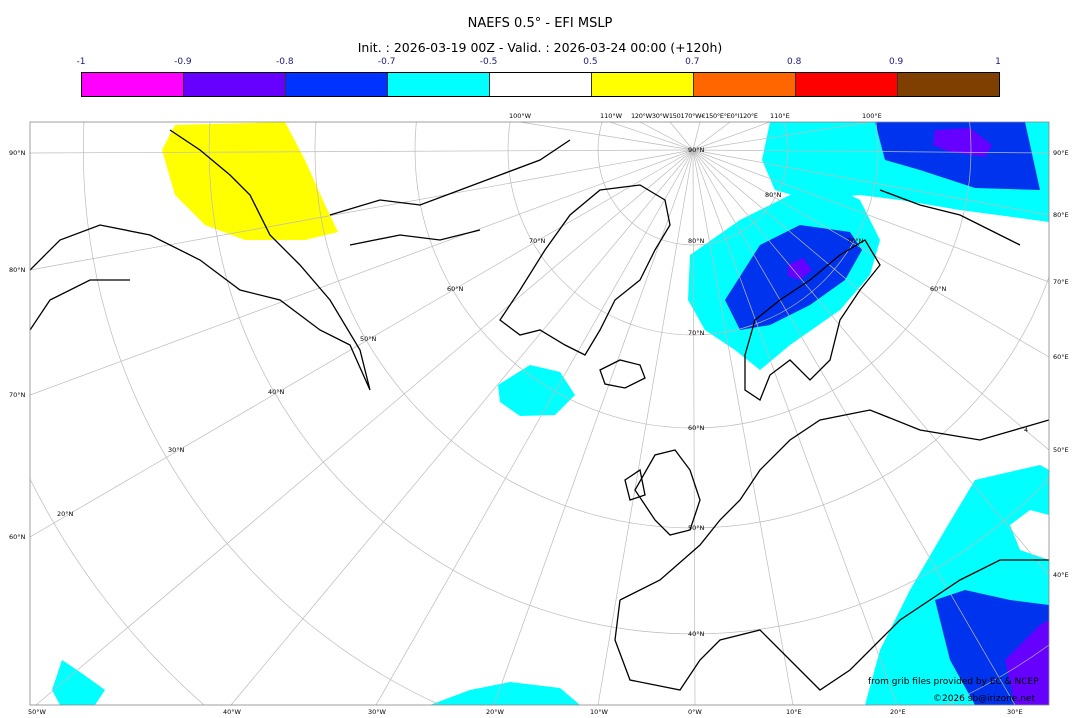  Describe the element at coordinates (896, 62) in the screenshot. I see `colorbar-tick-label: 0.9` at that location.